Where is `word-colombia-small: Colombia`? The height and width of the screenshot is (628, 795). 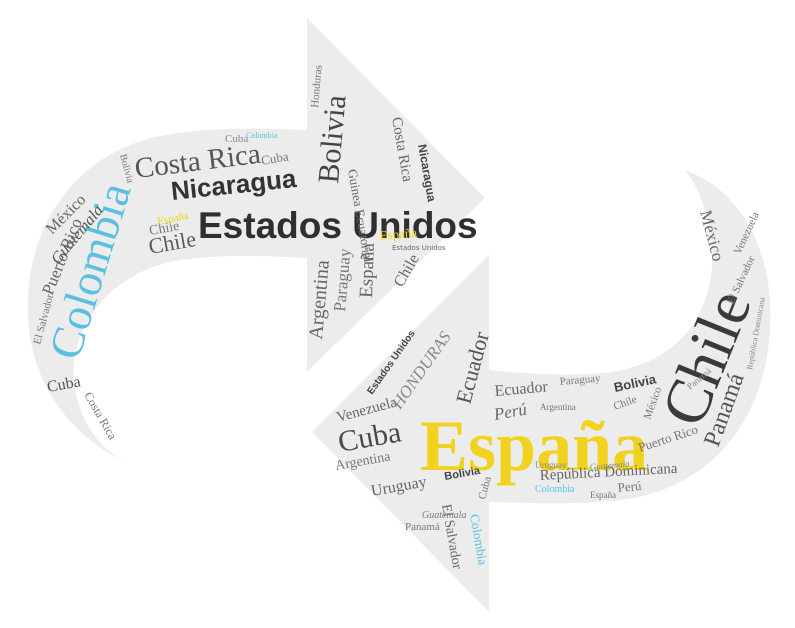
word-colombia-small: Colombia is located at coordinates (555, 489).